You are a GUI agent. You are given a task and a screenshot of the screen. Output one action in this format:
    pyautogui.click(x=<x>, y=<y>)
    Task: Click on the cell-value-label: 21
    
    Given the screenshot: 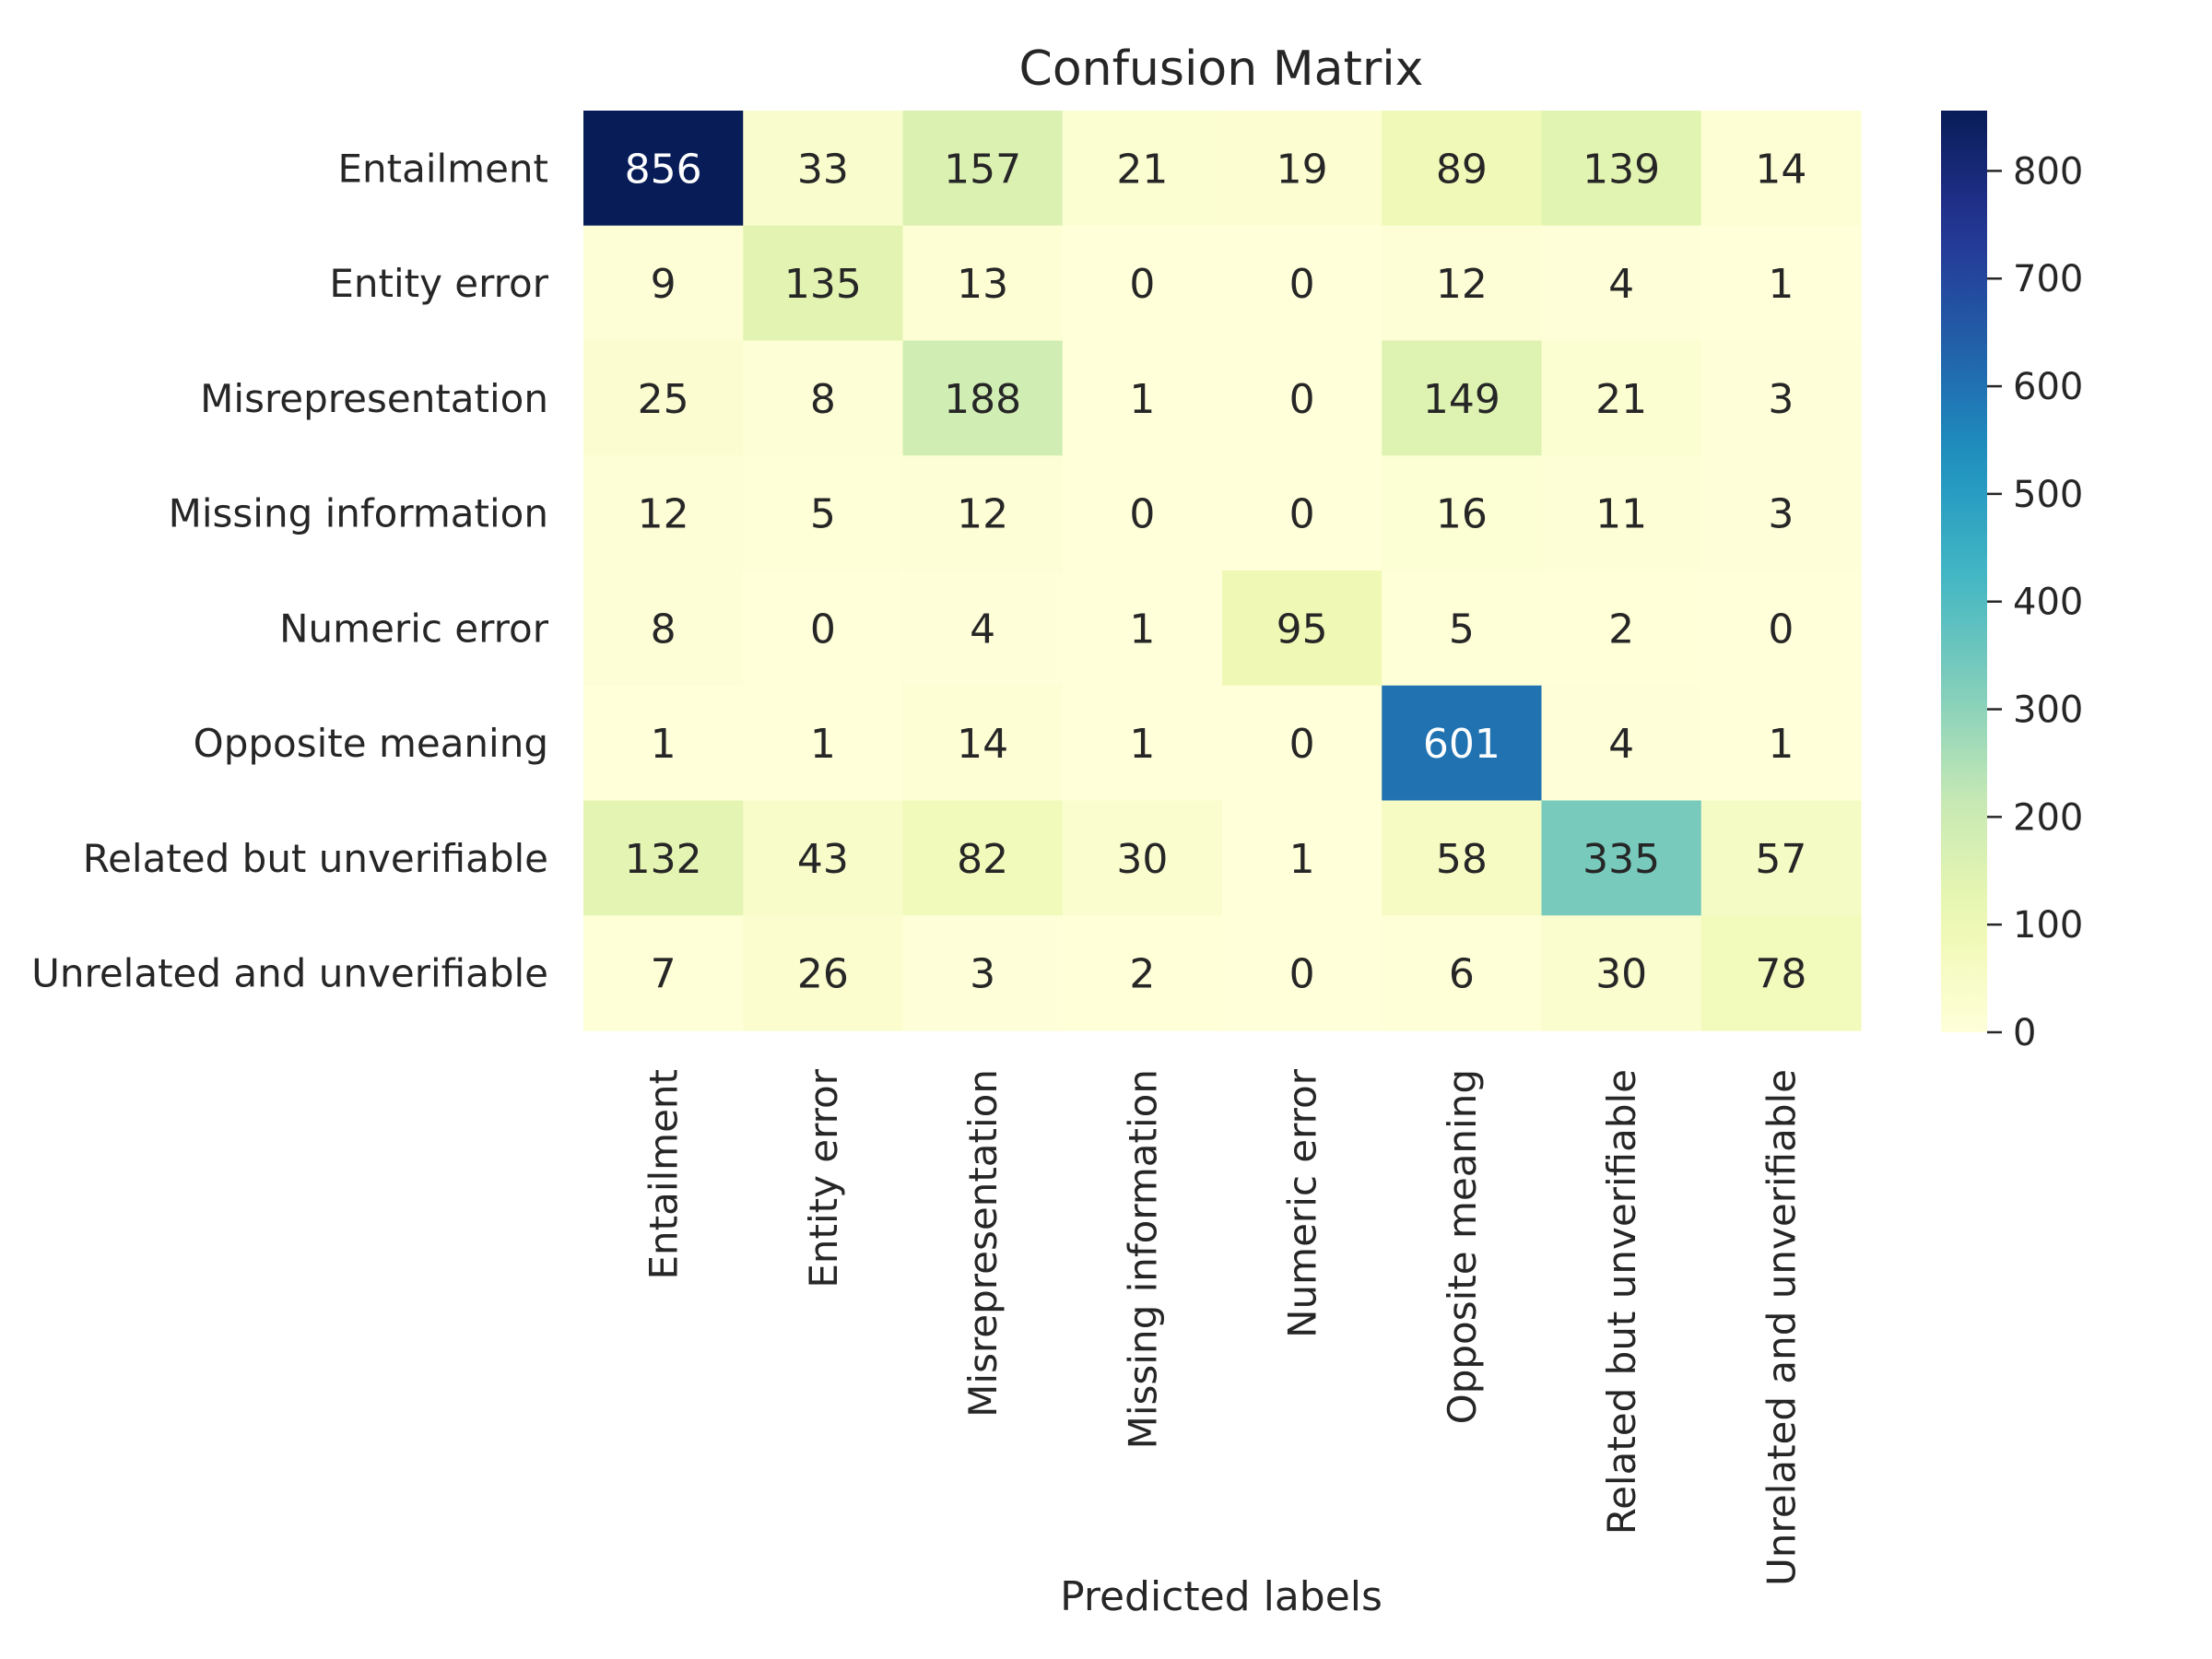 What is the action you would take?
    pyautogui.click(x=1621, y=399)
    